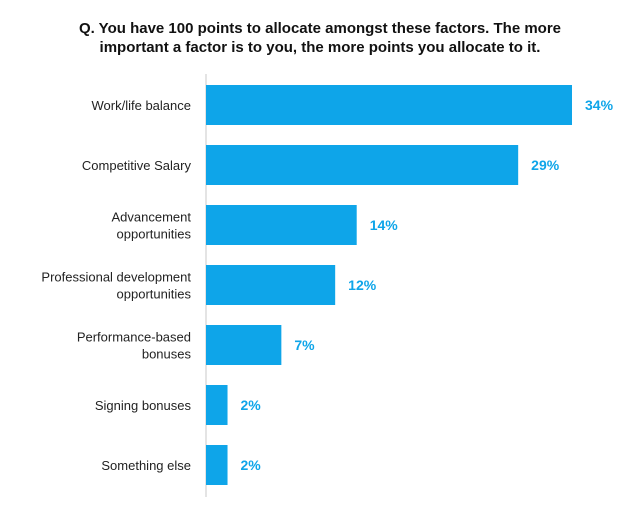 Image resolution: width=640 pixels, height=512 pixels. Describe the element at coordinates (362, 285) in the screenshot. I see `value-label-3: 12%` at that location.